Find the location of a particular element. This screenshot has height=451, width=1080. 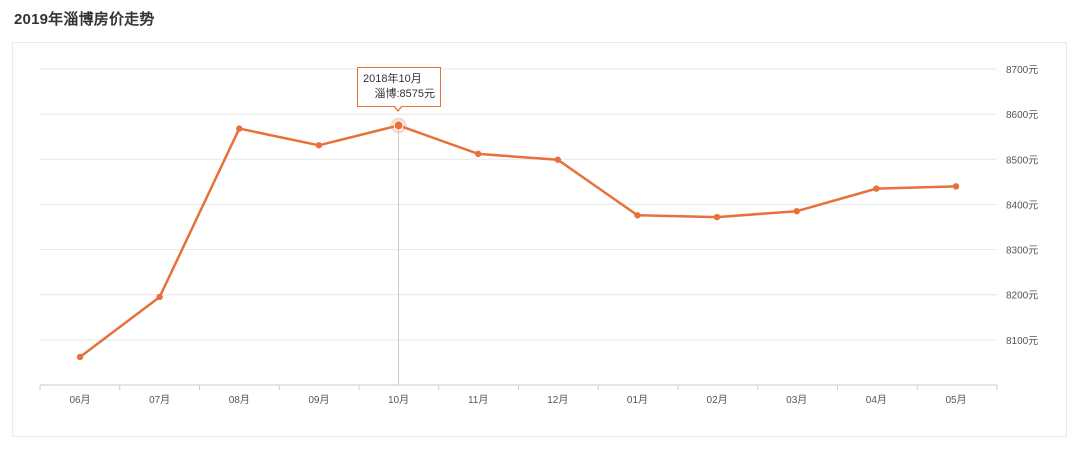

x-tick-label: 06月 is located at coordinates (79, 400).